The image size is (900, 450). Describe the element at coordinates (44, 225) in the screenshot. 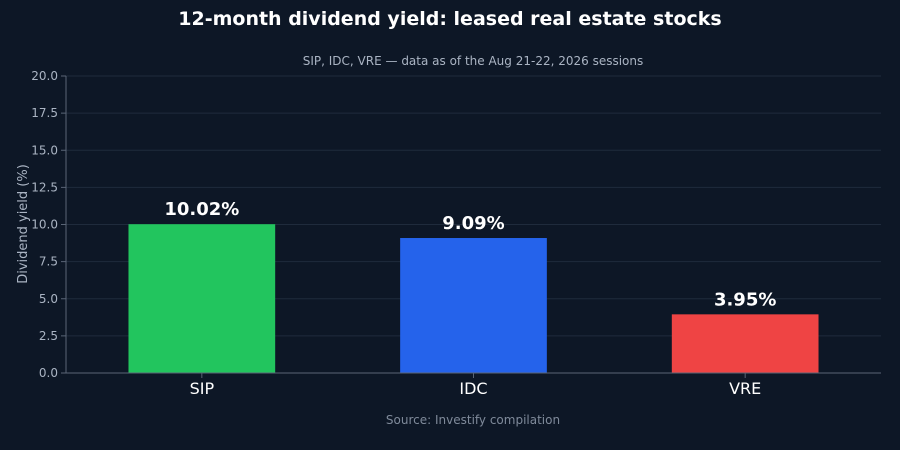

I see `y-tick-label: 10.0` at that location.